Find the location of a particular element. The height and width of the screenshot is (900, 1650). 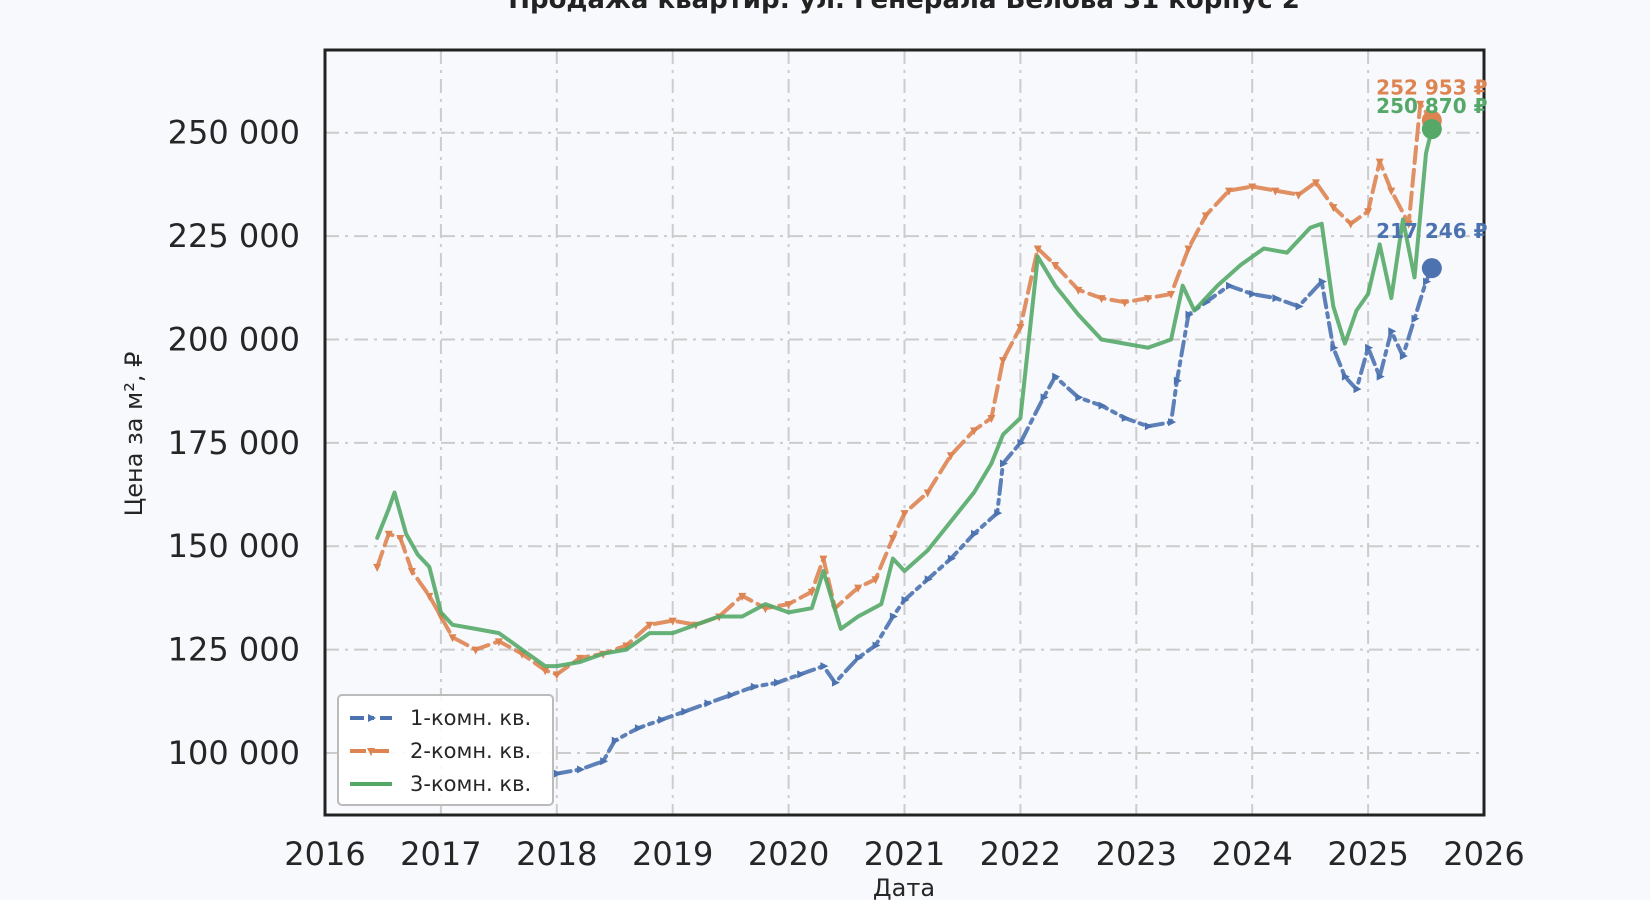

end-value-label: 252 953 ₽ is located at coordinates (1431, 87).